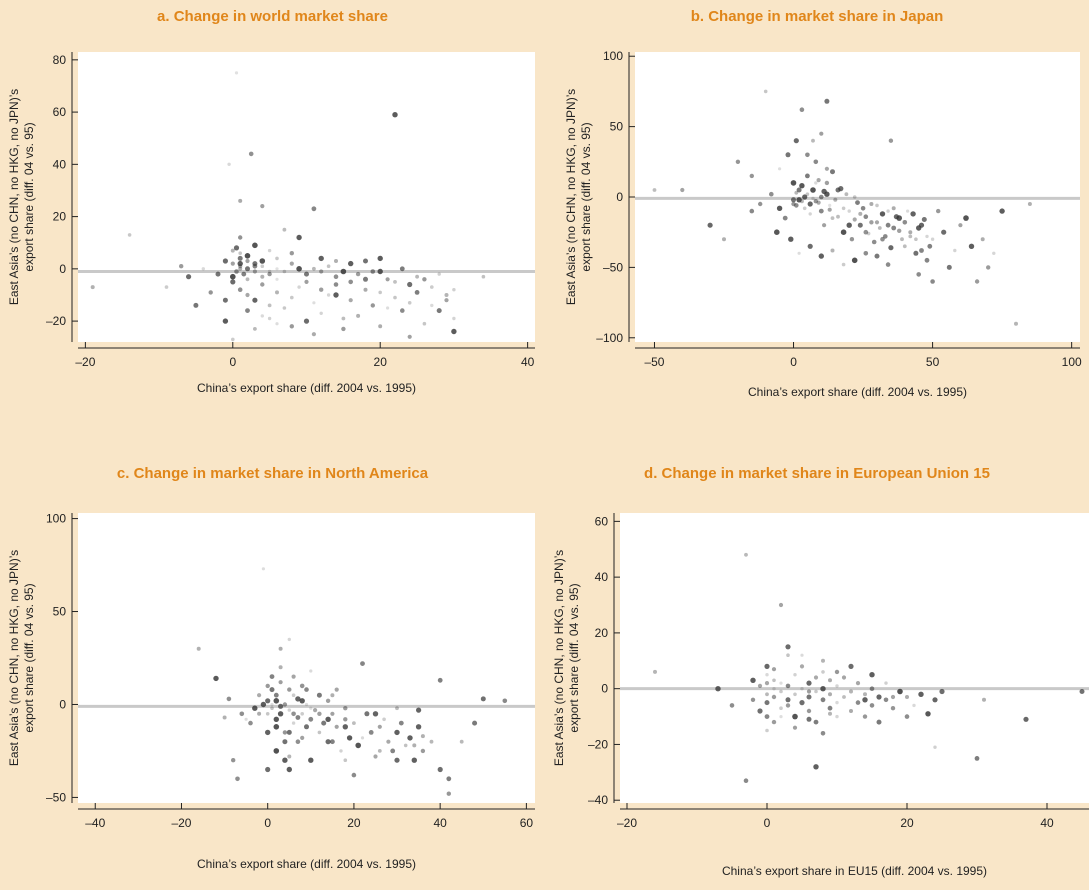 This screenshot has width=1089, height=890. What do you see at coordinates (29, 196) in the screenshot?
I see `y-axis-label: export share (diff. 04 vs. 95)` at bounding box center [29, 196].